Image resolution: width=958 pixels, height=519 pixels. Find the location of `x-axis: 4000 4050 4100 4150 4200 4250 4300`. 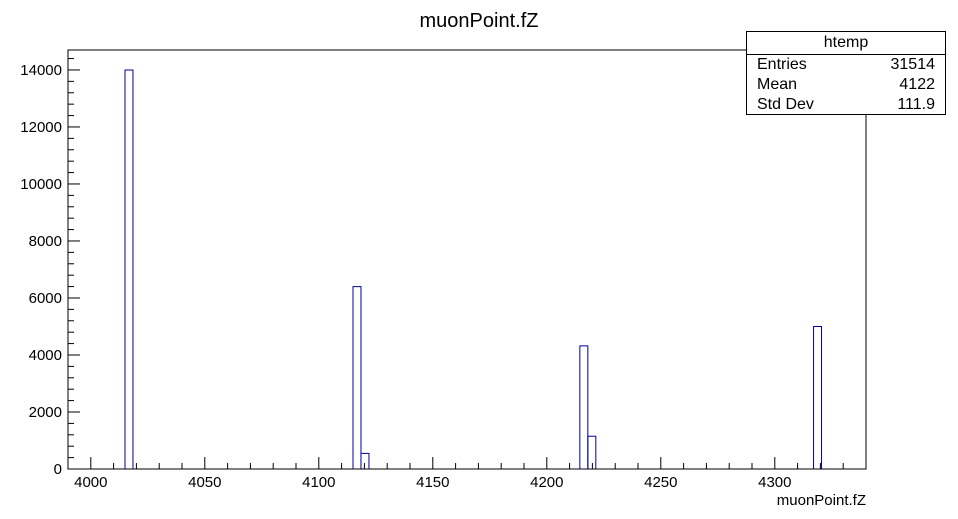

x-axis: 4000 4050 4100 4150 4200 4250 4300 is located at coordinates (467, 474).